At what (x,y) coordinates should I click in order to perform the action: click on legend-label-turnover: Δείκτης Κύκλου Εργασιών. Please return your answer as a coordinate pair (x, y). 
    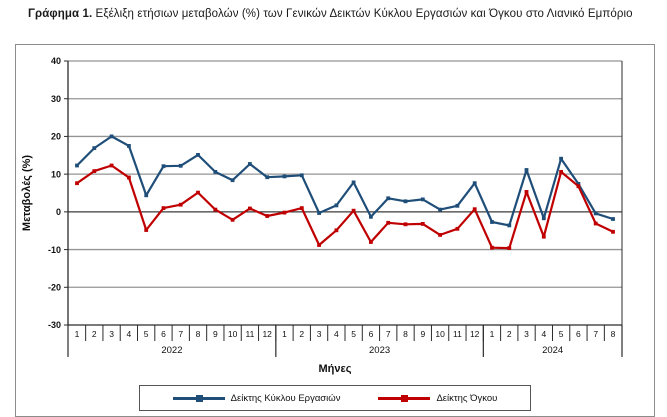
    Looking at the image, I should click on (285, 398).